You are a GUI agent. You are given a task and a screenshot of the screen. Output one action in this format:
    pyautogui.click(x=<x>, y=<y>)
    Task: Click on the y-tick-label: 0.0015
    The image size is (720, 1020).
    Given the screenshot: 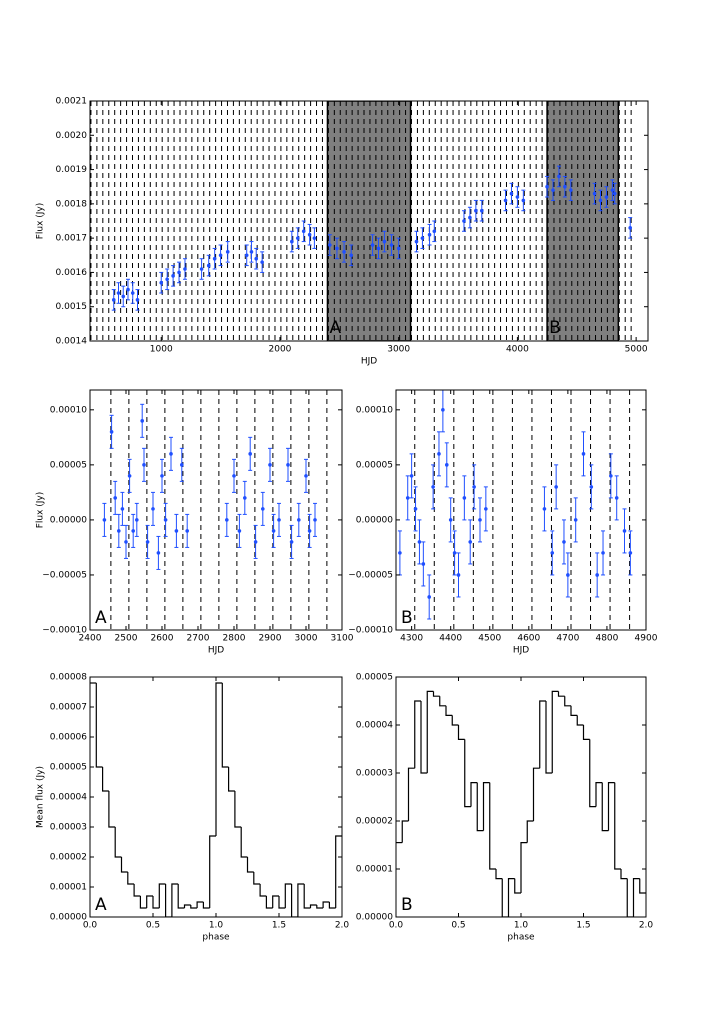 What is the action you would take?
    pyautogui.click(x=72, y=307)
    